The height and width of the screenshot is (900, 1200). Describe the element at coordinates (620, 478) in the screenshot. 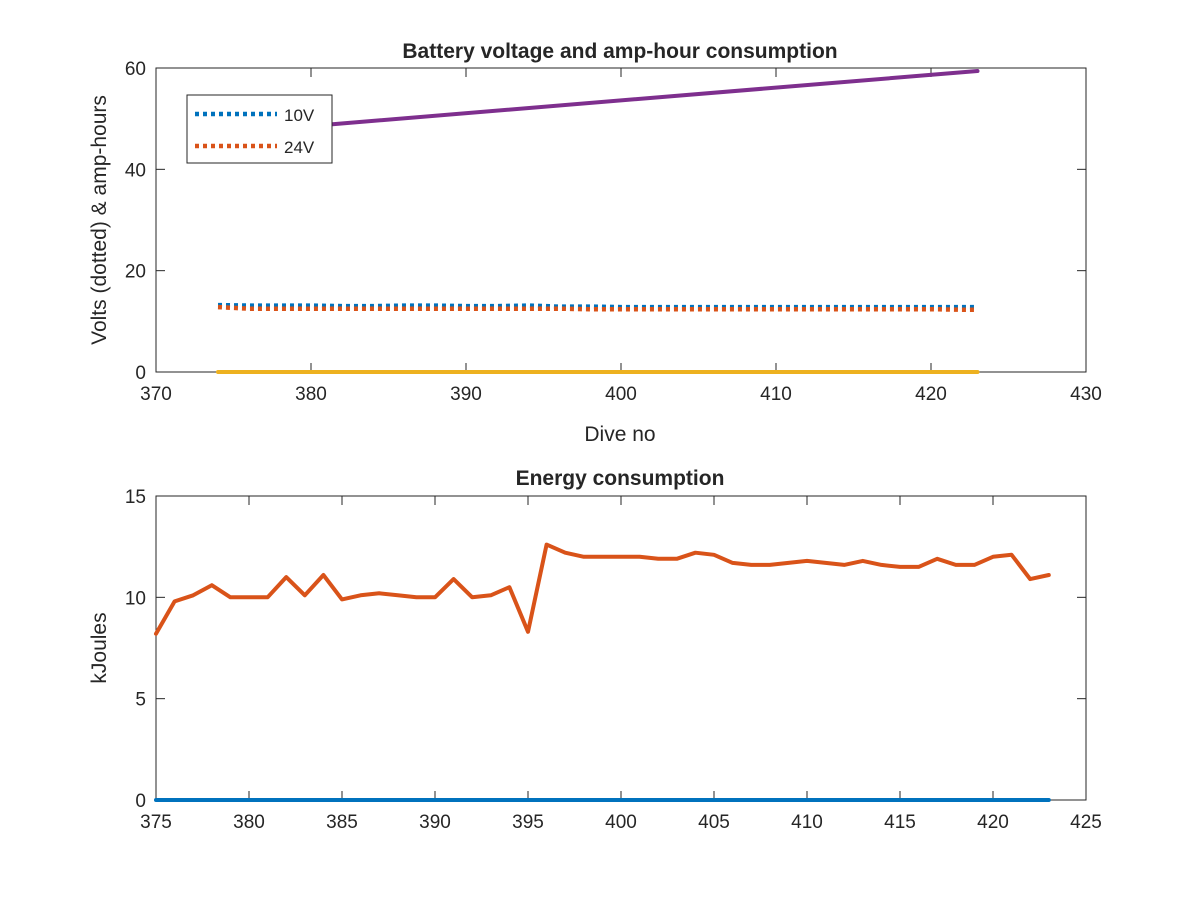

I see `plot-title: Energy consumption` at that location.